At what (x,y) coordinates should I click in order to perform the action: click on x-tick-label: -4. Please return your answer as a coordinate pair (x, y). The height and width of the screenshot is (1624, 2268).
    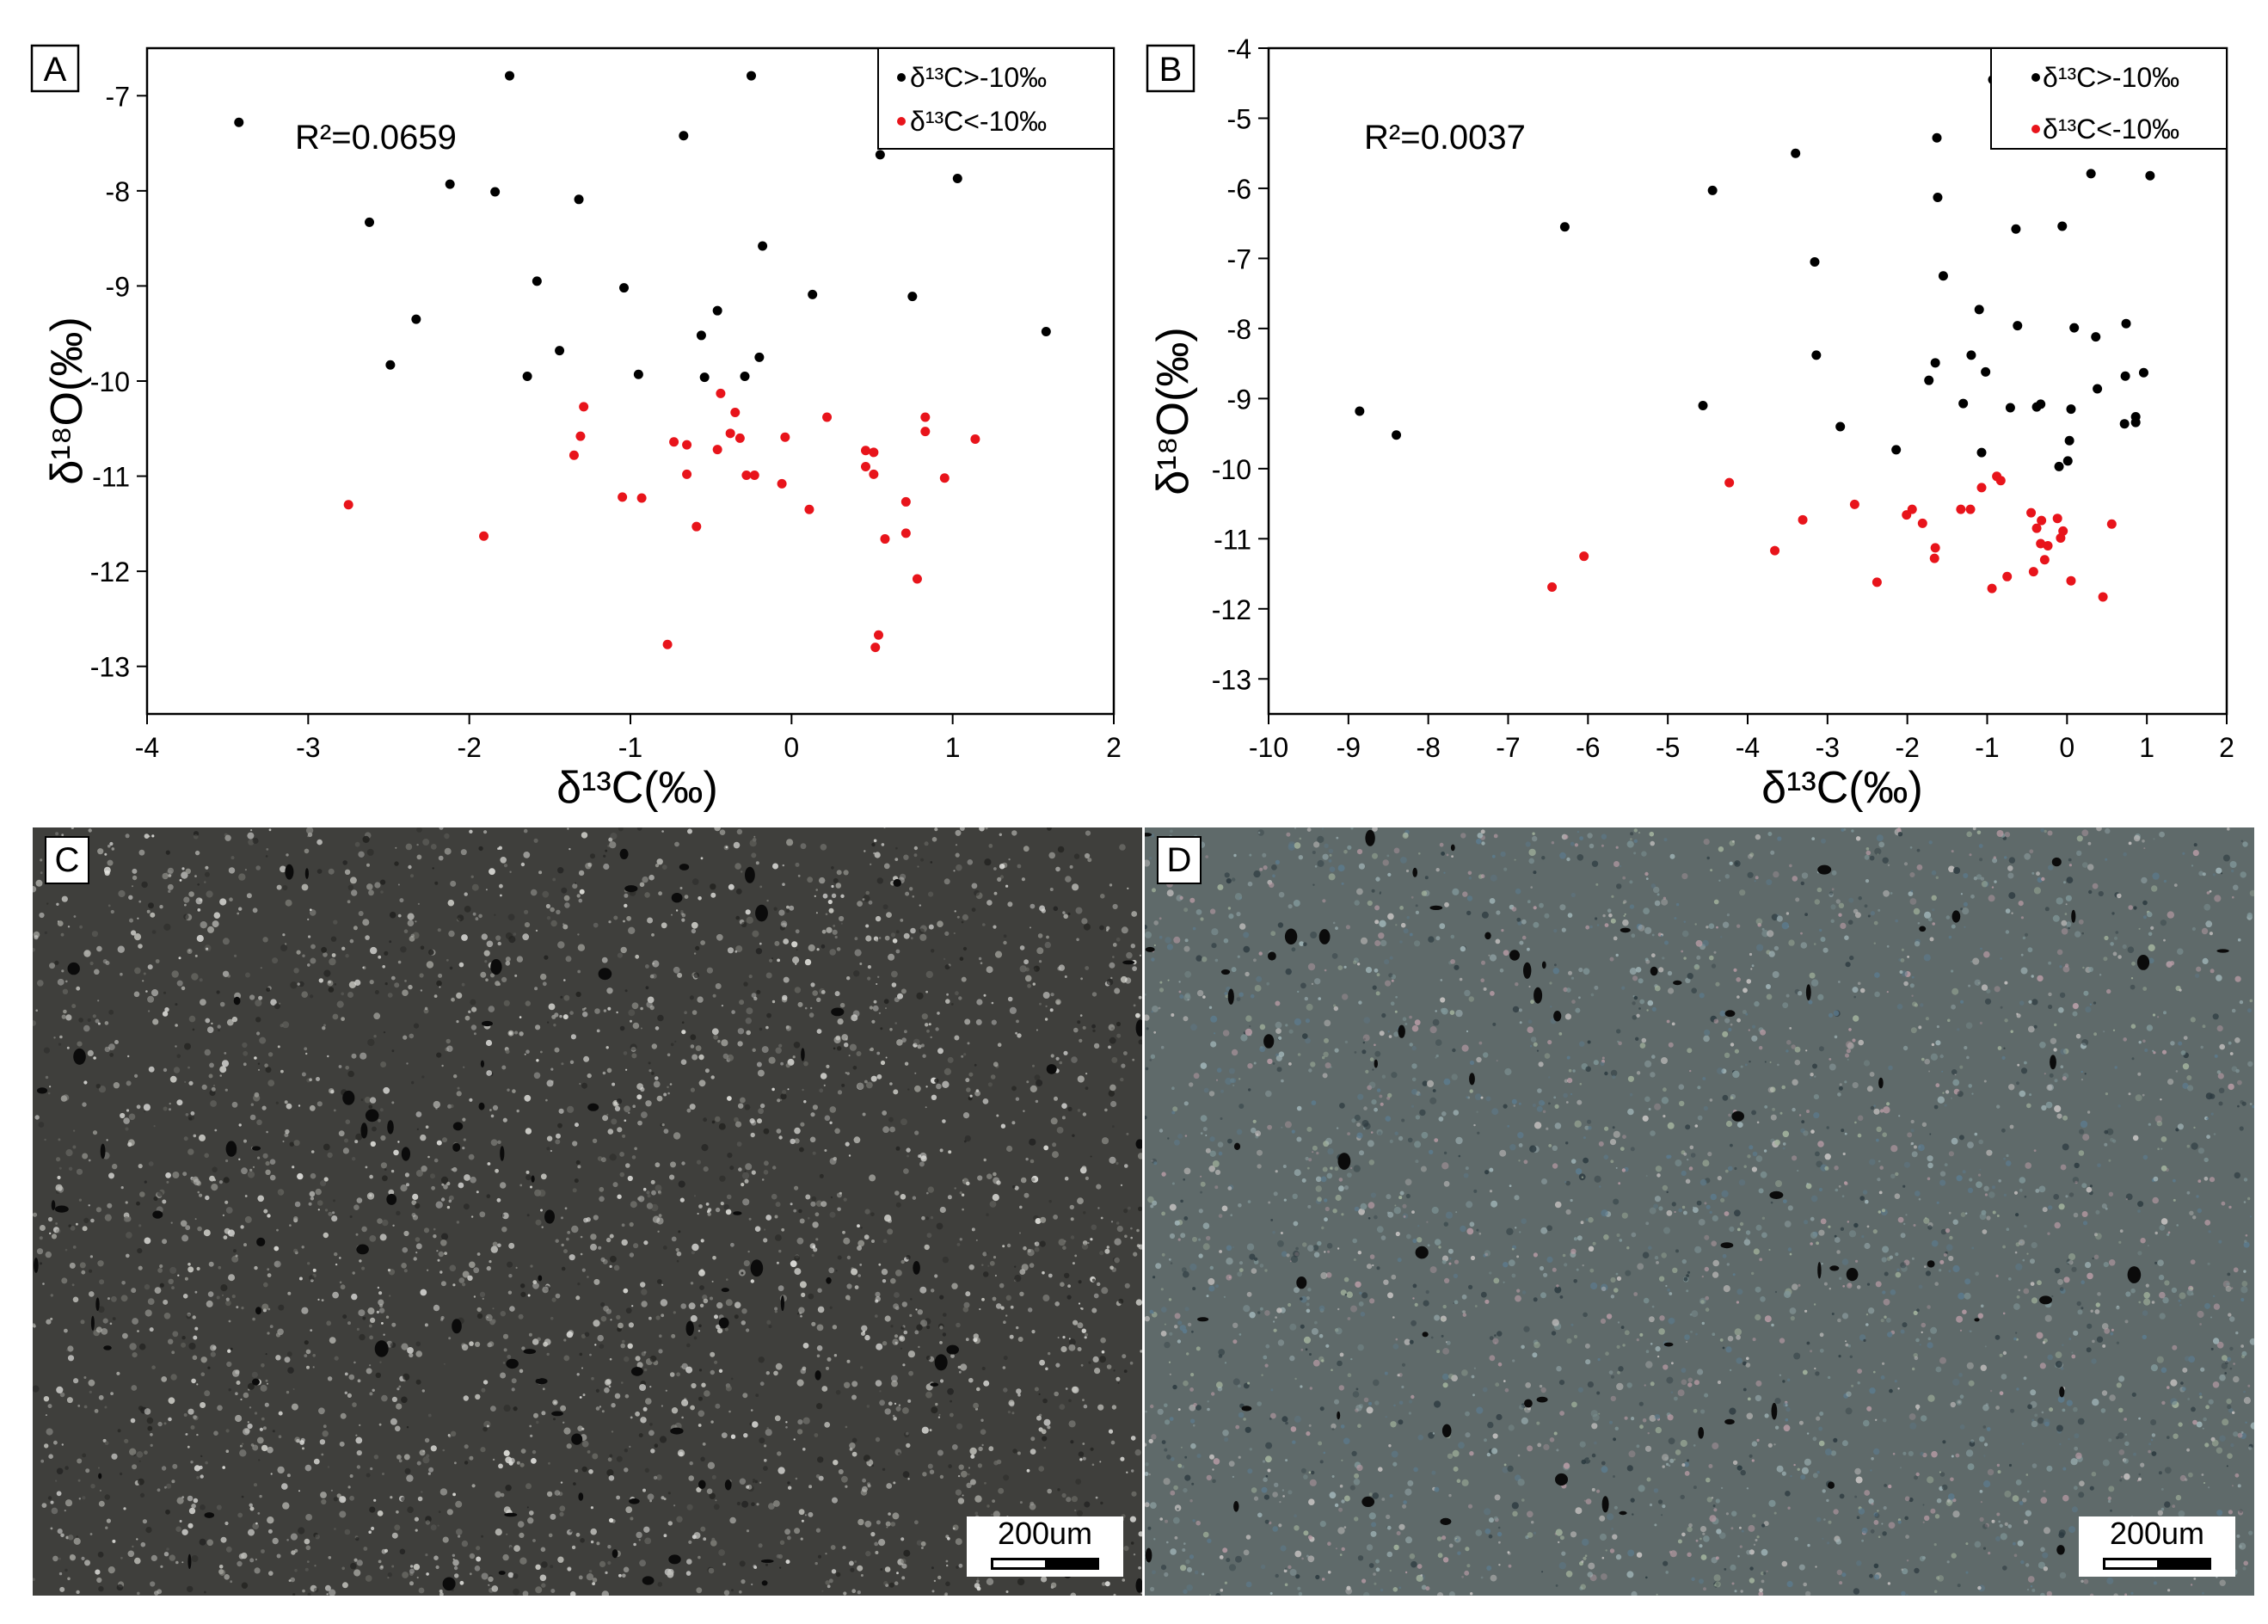
    Looking at the image, I should click on (1748, 747).